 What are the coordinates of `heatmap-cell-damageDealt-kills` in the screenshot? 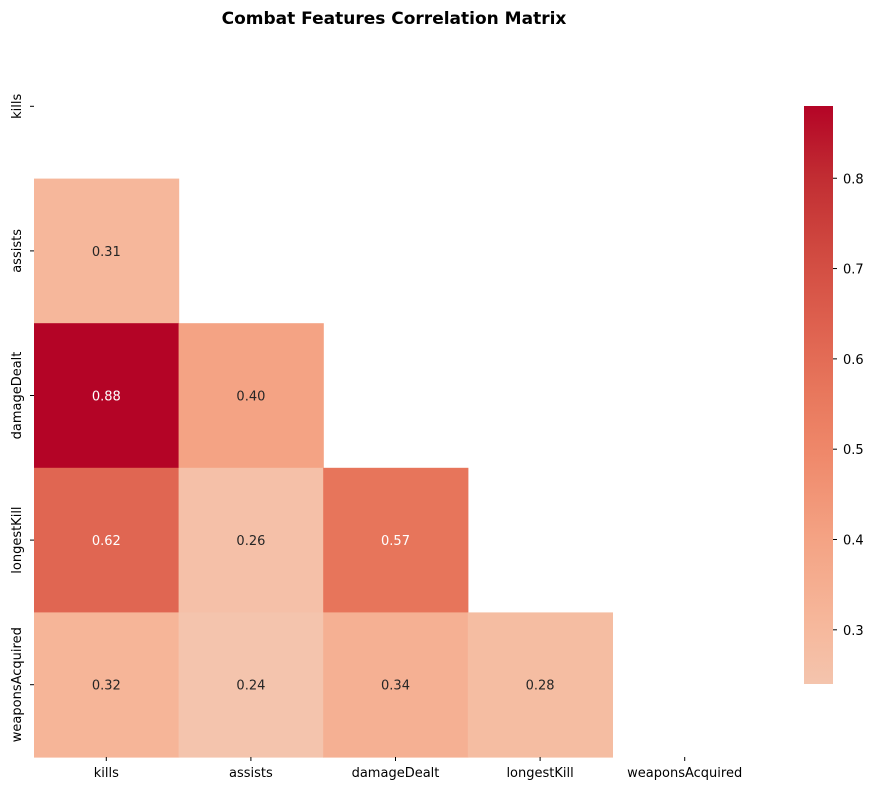 It's located at (107, 396).